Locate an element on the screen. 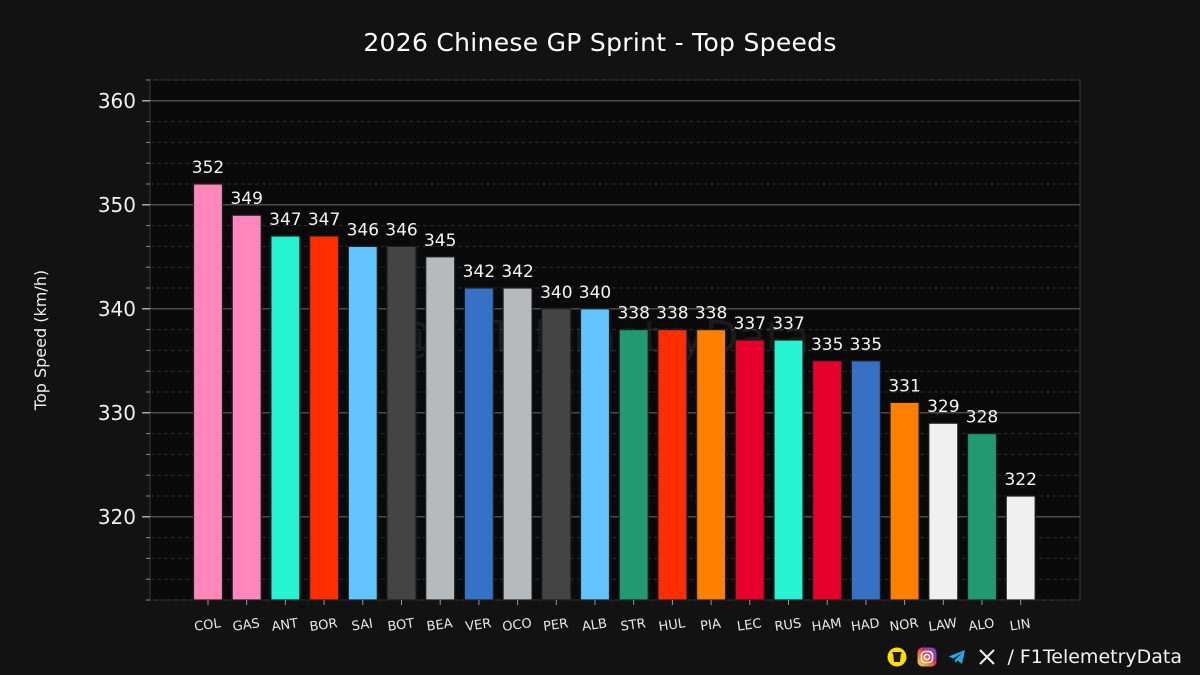  telegram-icon is located at coordinates (957, 657).